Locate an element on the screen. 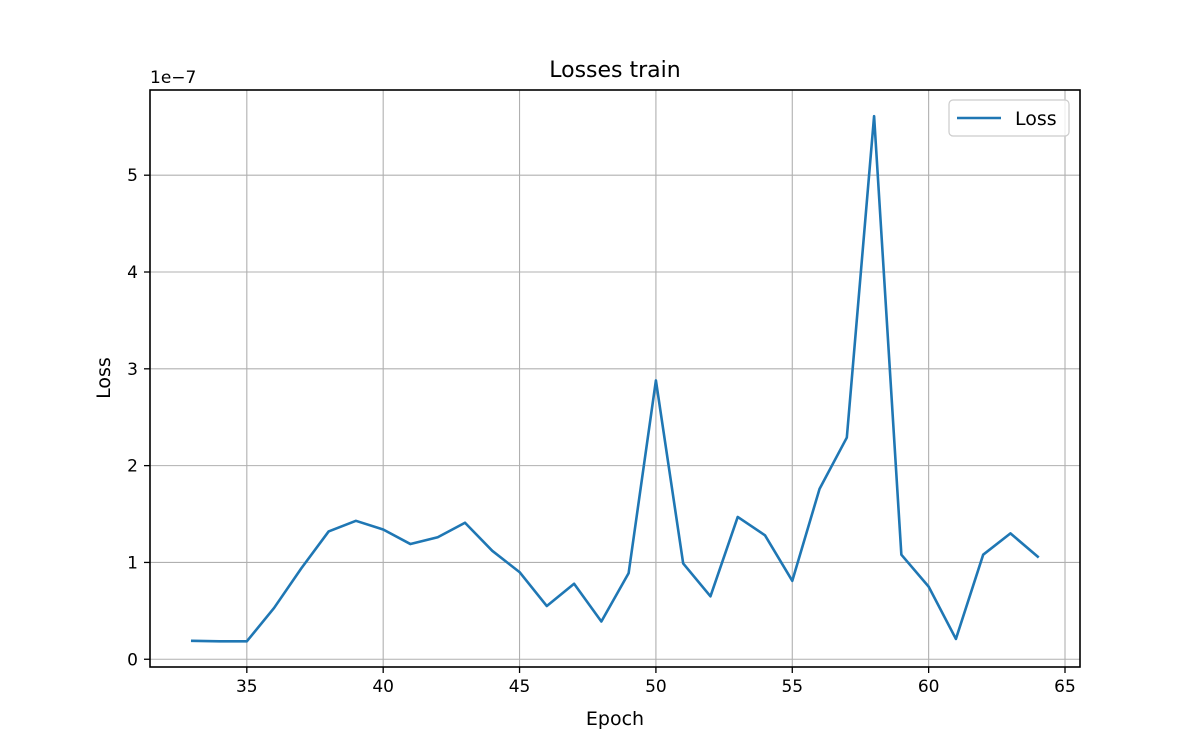 Image resolution: width=1200 pixels, height=750 pixels. y-tick-label: 3 is located at coordinates (132, 370).